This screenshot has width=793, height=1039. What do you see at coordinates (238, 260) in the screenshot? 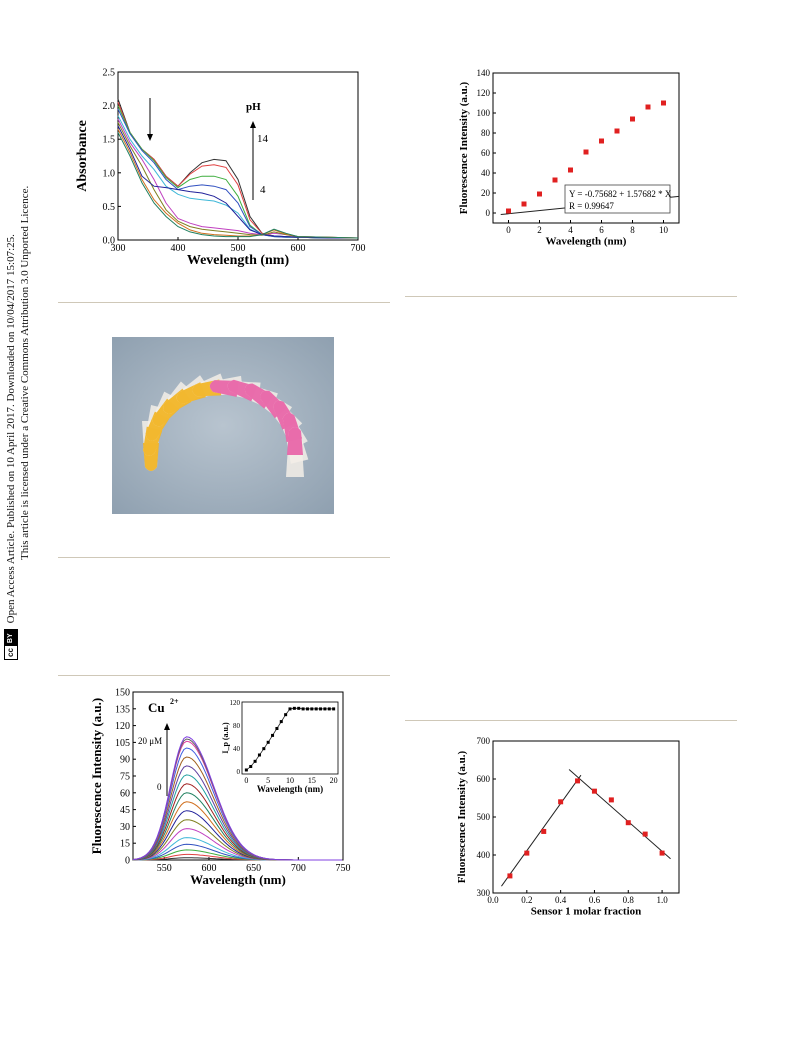
I see `x-axis-label: Wevelength (nm)` at bounding box center [238, 260].